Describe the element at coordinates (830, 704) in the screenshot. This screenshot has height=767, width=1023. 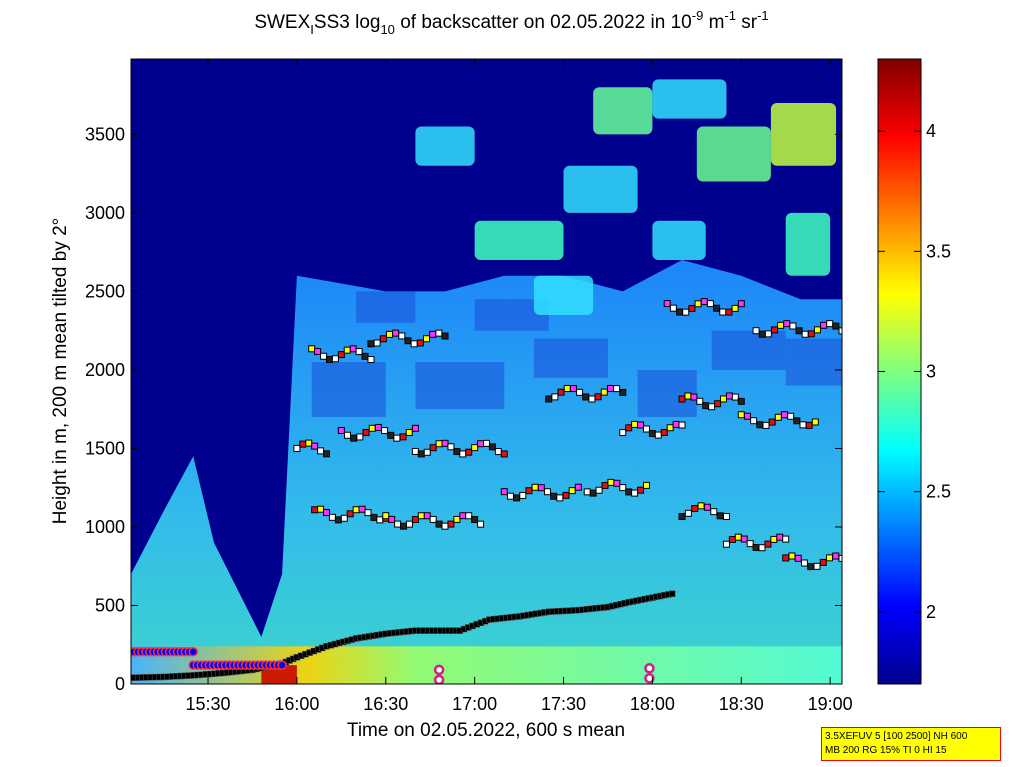
I see `x-tick-label: 19:00` at that location.